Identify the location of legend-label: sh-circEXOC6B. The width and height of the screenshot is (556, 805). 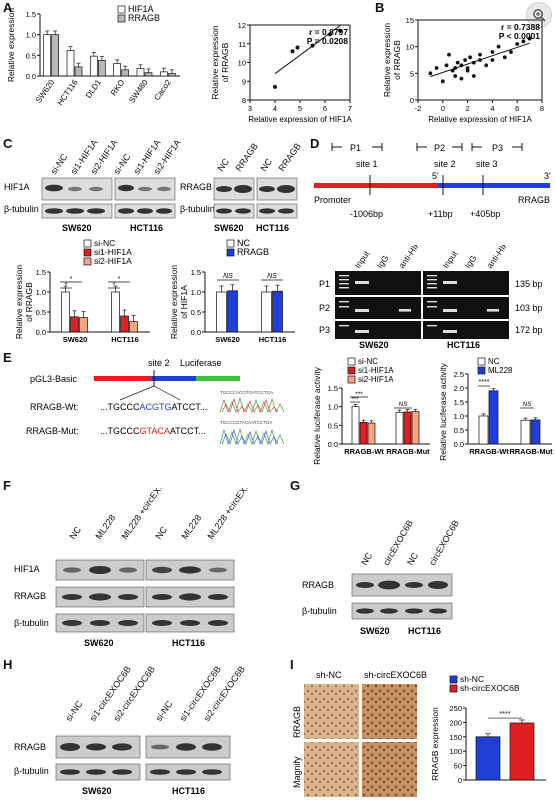
(490, 688).